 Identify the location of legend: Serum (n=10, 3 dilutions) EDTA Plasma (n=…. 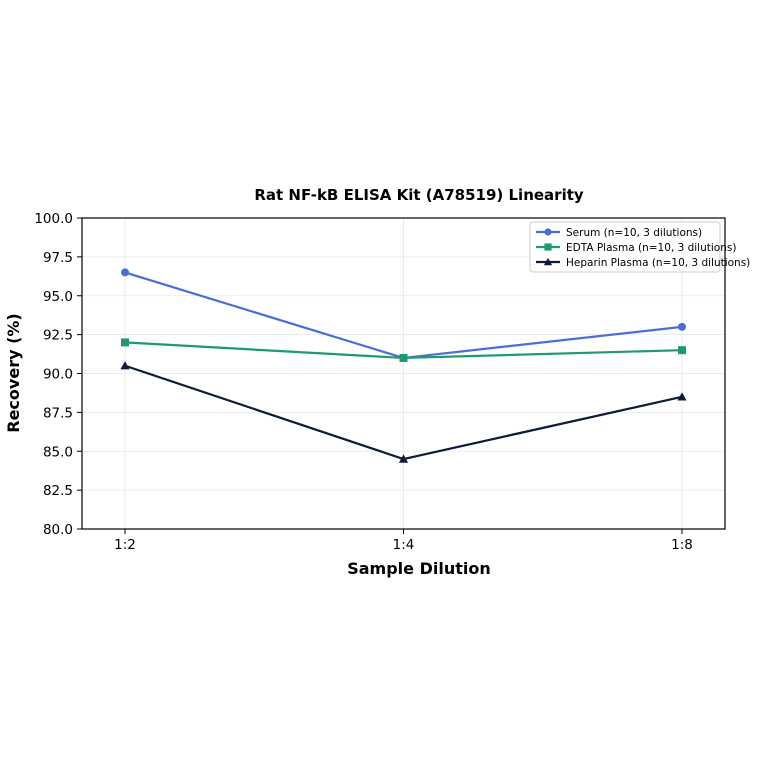
(639, 247).